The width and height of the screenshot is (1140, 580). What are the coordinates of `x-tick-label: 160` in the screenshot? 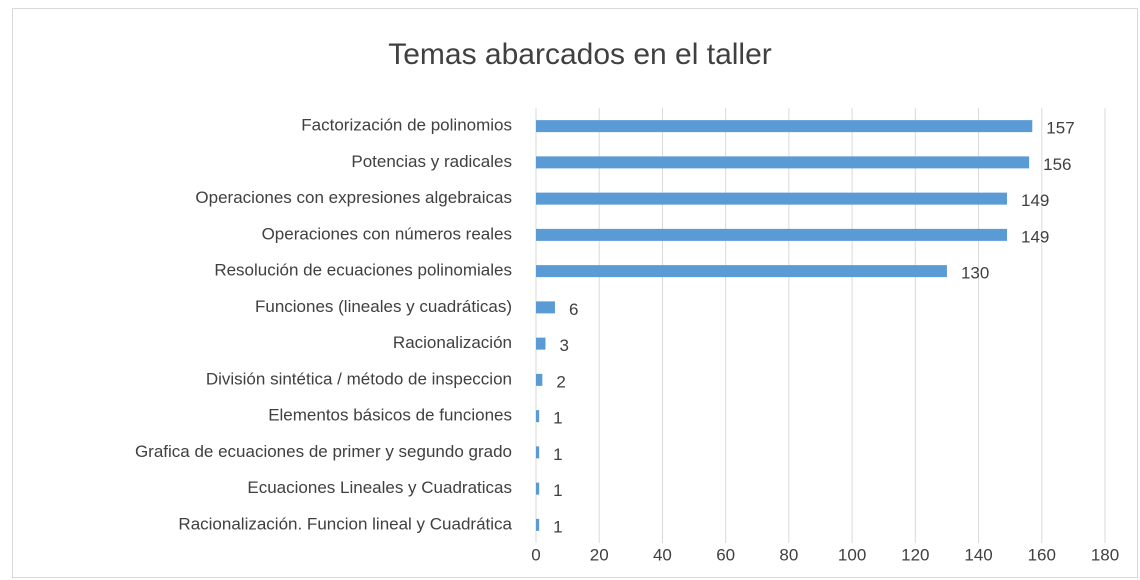 It's located at (1042, 554).